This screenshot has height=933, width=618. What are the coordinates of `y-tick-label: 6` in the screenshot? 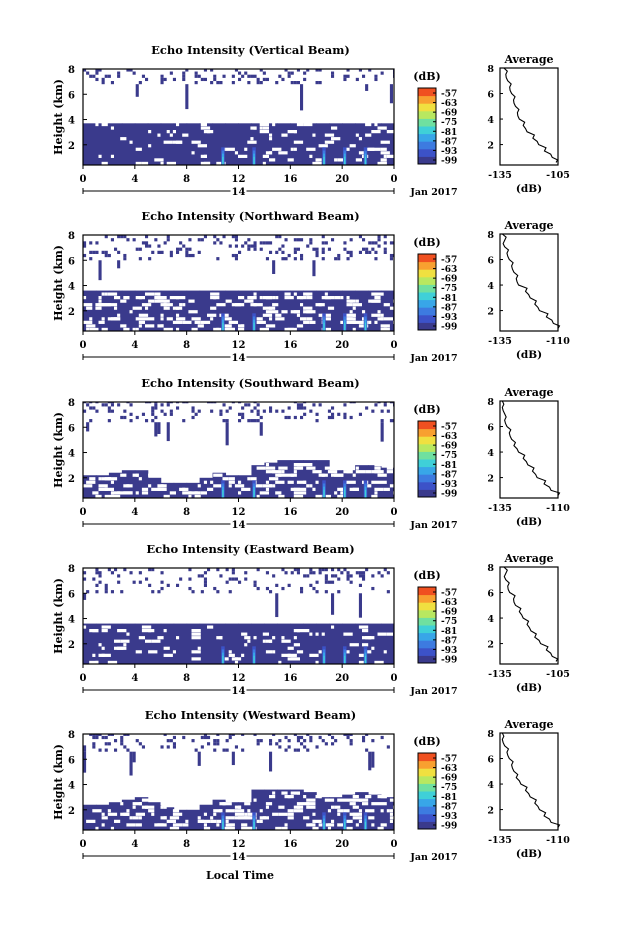 It's located at (71, 95).